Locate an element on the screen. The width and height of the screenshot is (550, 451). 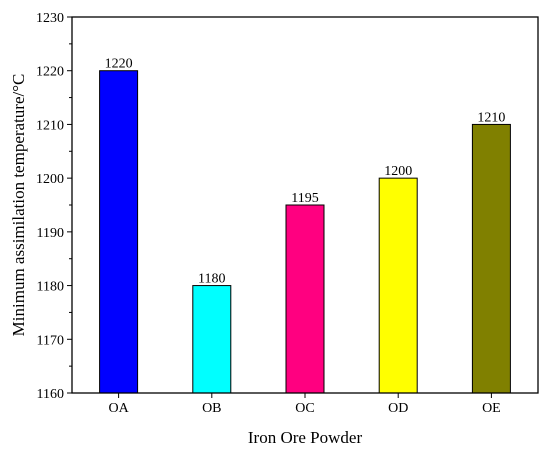
value-label-oc: 1195 is located at coordinates (304, 198).